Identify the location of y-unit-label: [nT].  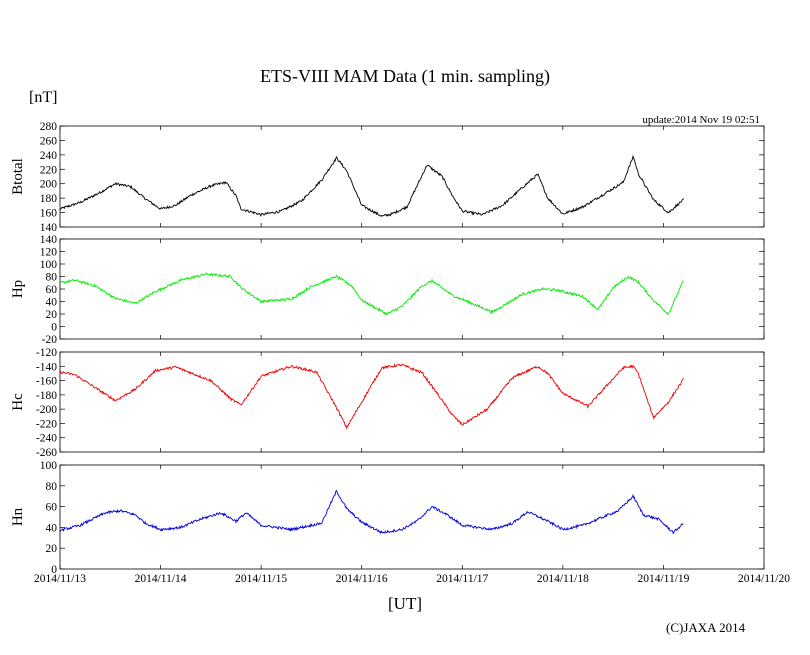
(43, 97).